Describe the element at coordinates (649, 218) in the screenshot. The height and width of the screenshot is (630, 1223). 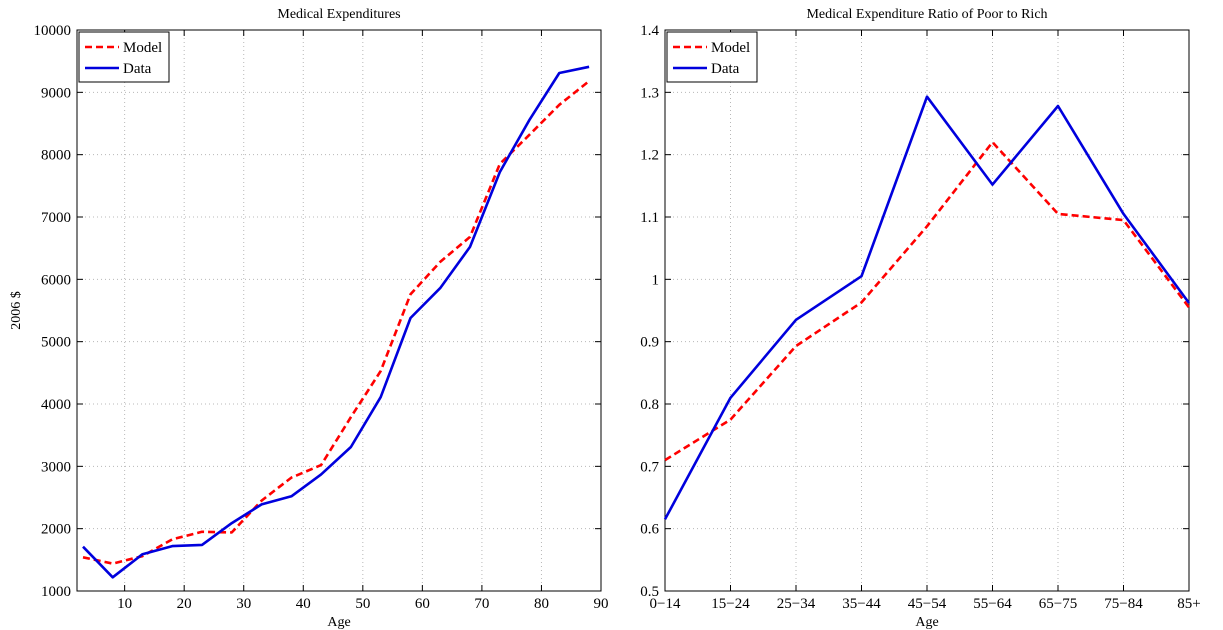
I see `right-y-tick-label: 1.1` at that location.